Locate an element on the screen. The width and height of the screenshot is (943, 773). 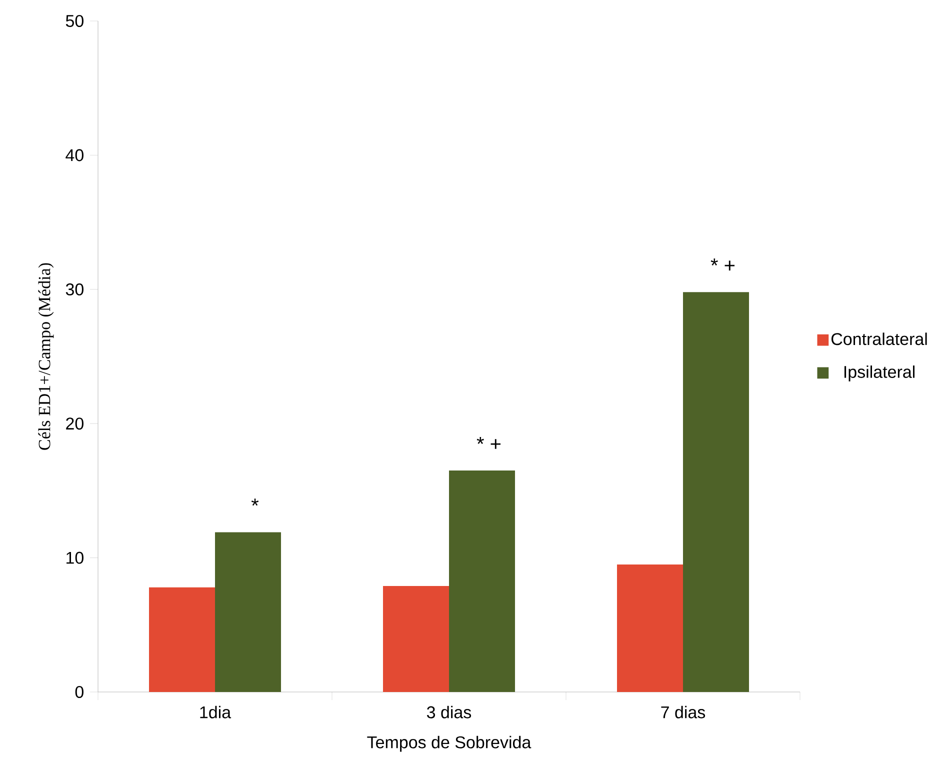
legend-label: Ipsilateral is located at coordinates (879, 373).